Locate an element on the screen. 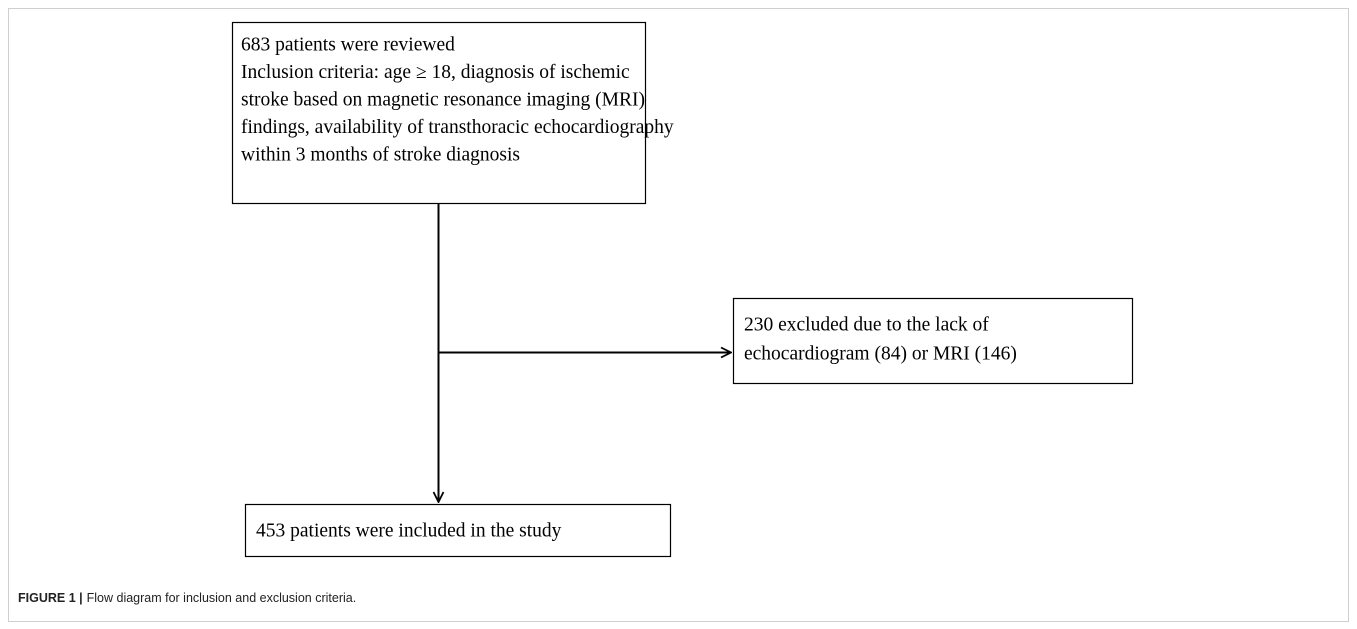 This screenshot has height=629, width=1357. node-text: 230 excluded due to the lack of is located at coordinates (866, 324).